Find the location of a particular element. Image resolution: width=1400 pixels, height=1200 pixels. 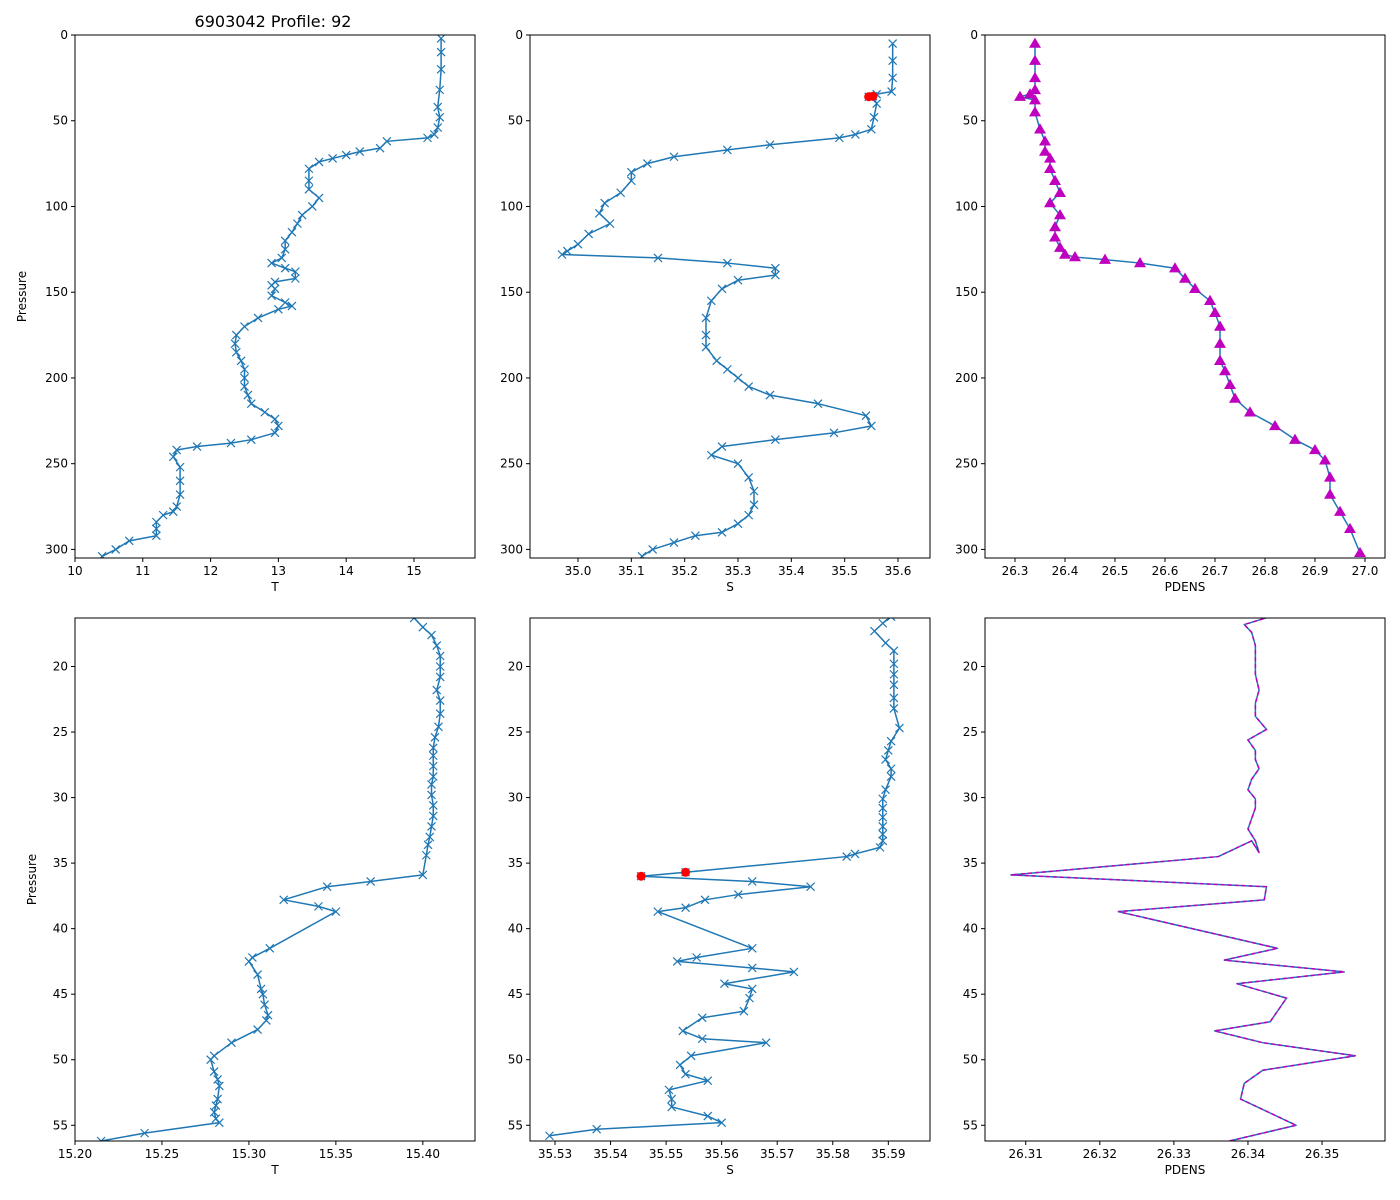

x-tick-label-0: 35.53 is located at coordinates (555, 1154).